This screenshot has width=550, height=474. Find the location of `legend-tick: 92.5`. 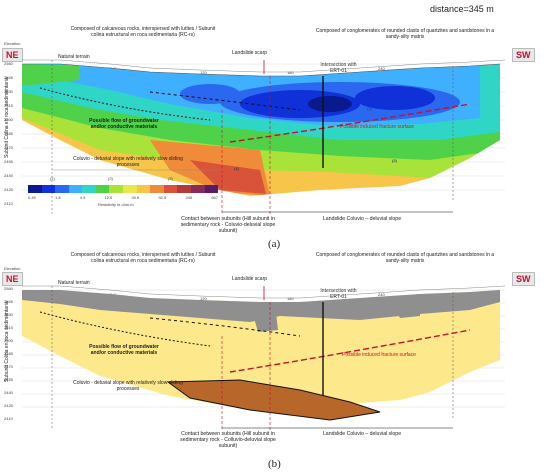

legend-tick: 92.5 is located at coordinates (162, 197).